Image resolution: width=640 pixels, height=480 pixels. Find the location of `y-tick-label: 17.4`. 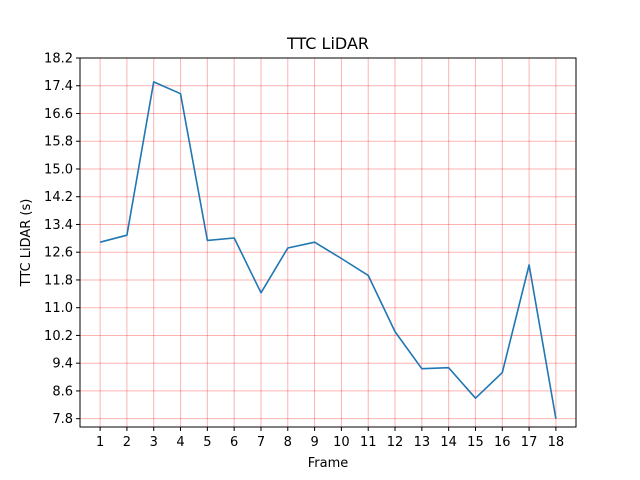

y-tick-label: 17.4 is located at coordinates (58, 86).